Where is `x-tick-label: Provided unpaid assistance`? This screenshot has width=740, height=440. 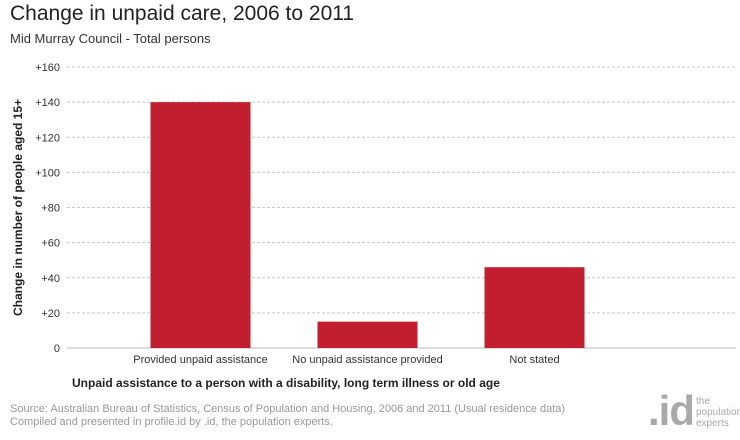
x-tick-label: Provided unpaid assistance is located at coordinates (200, 360).